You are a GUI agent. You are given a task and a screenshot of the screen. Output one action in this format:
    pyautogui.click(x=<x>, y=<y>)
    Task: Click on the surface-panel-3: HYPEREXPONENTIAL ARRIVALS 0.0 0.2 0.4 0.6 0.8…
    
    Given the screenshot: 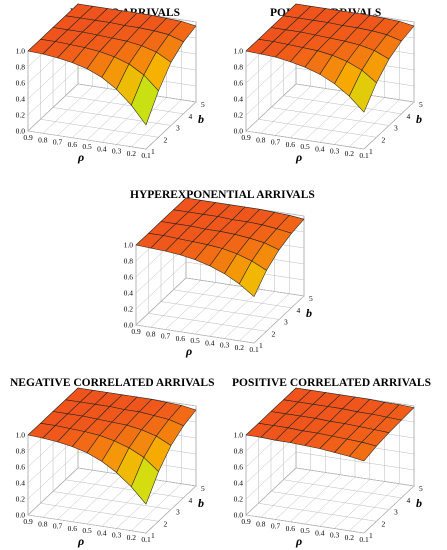 What is the action you would take?
    pyautogui.click(x=219, y=273)
    